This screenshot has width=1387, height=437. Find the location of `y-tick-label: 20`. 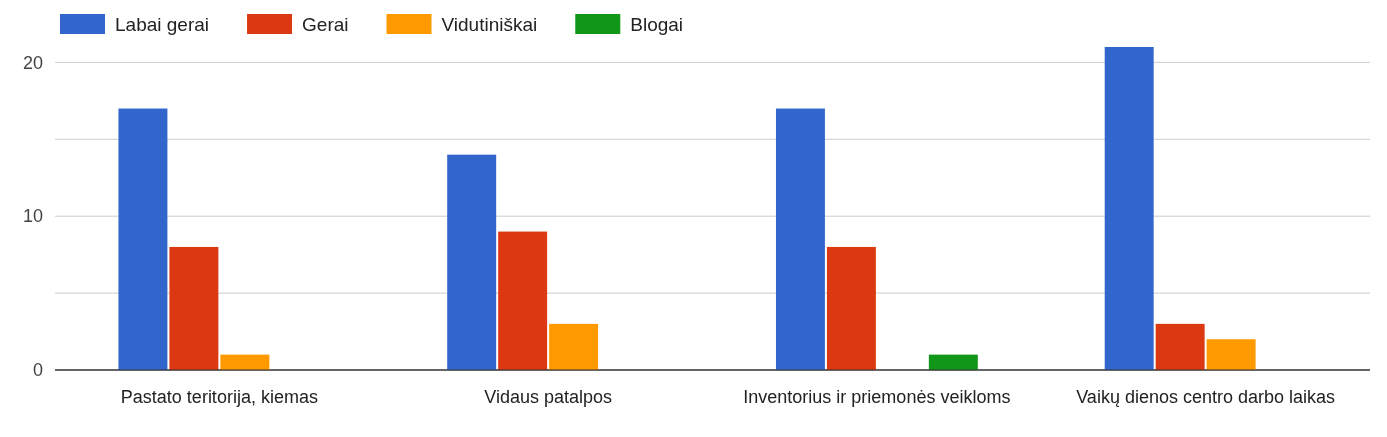

y-tick-label: 20 is located at coordinates (32, 62).